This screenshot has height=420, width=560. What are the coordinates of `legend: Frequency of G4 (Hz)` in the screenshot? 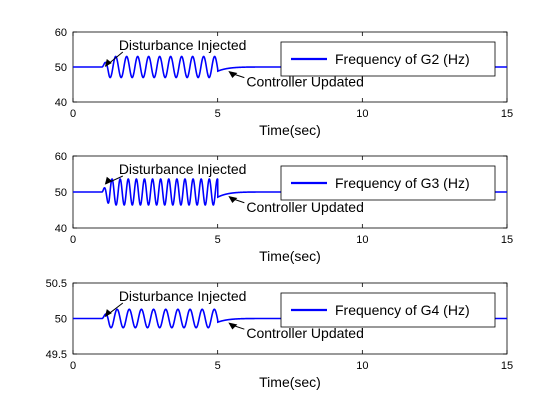 It's located at (388, 310).